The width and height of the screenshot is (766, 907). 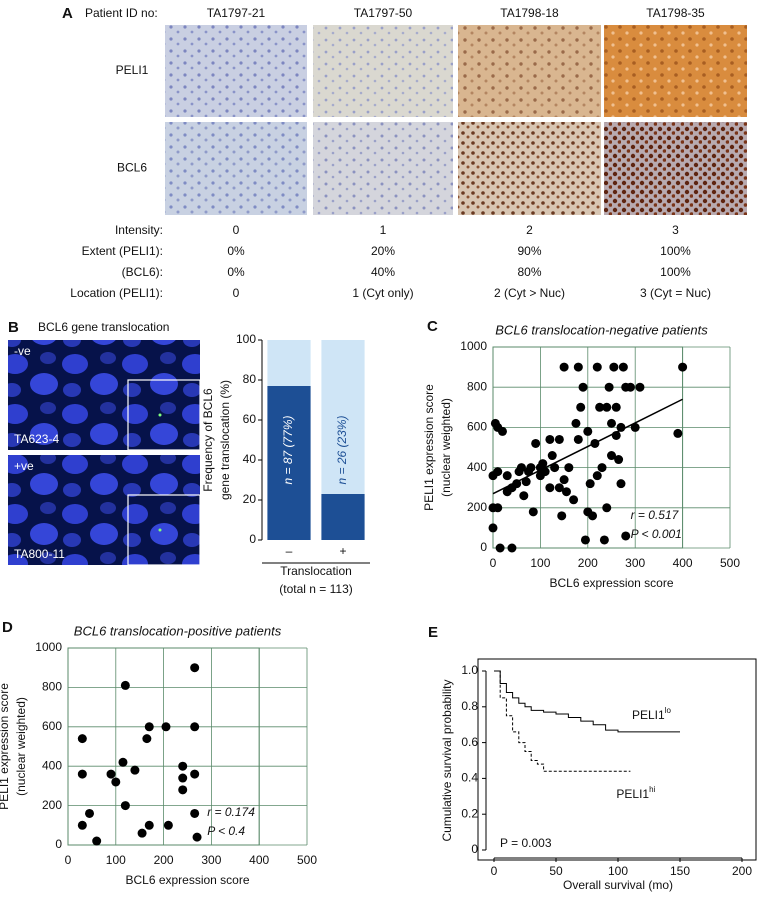 I want to click on legend-superscript: lo, so click(x=668, y=710).